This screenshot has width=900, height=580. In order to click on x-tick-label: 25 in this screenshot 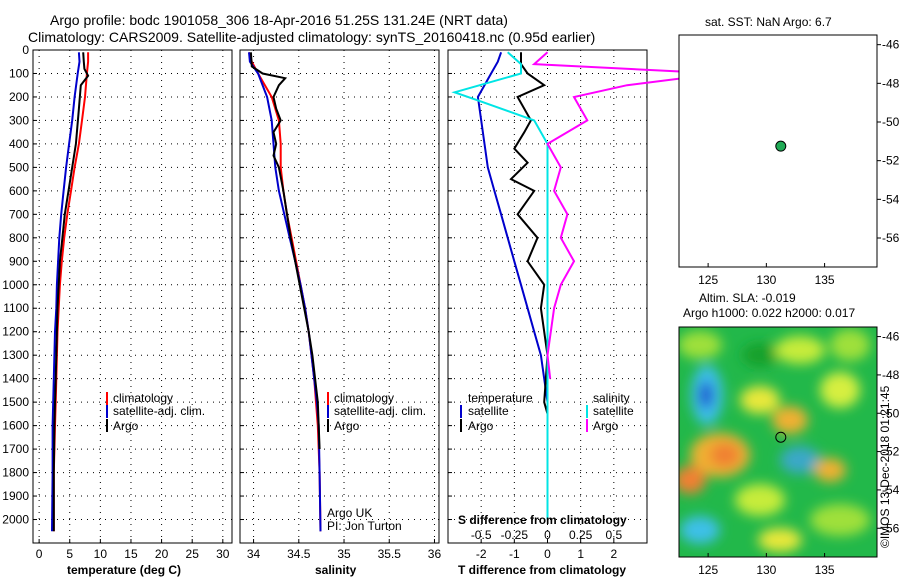, I will do `click(193, 554)`.